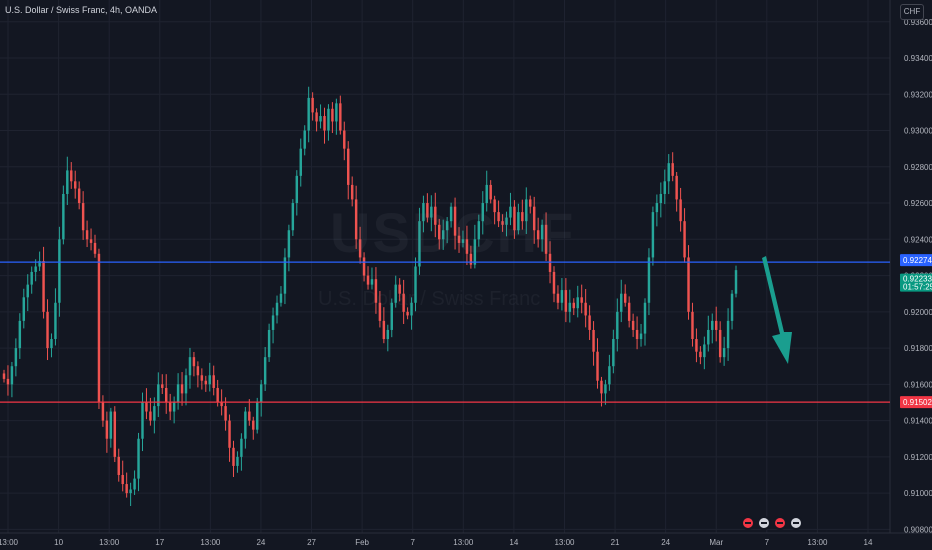  I want to click on symbol-title: U.S. Dollar / Swiss Franc, 4h, OANDA, so click(81, 10).